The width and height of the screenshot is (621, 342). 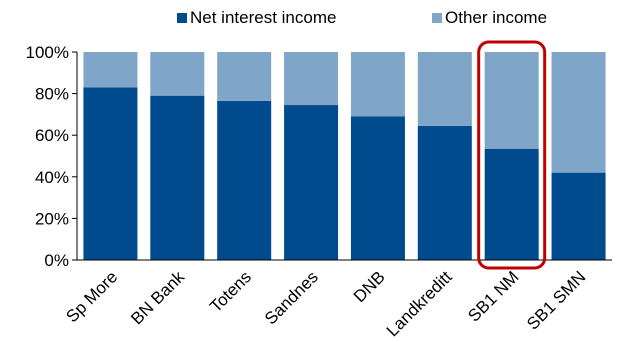 What do you see at coordinates (157, 297) in the screenshot?
I see `x-tick-label-bn-bank: BN Bank` at bounding box center [157, 297].